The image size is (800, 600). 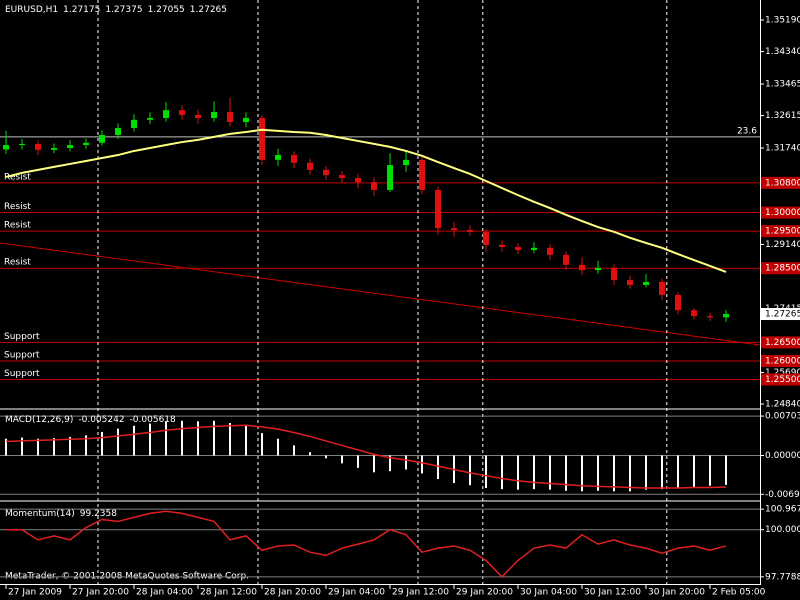 I want to click on y-tick-label: 97.7788, so click(x=782, y=577).